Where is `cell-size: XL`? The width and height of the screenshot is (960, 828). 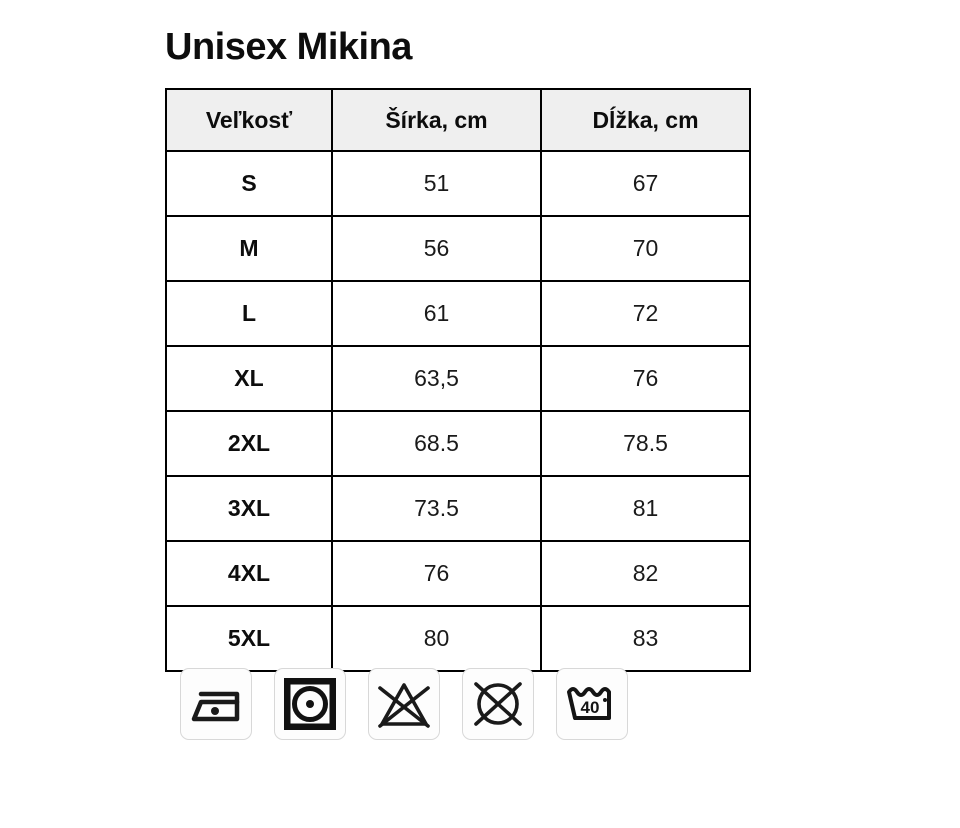 cell-size: XL is located at coordinates (249, 378).